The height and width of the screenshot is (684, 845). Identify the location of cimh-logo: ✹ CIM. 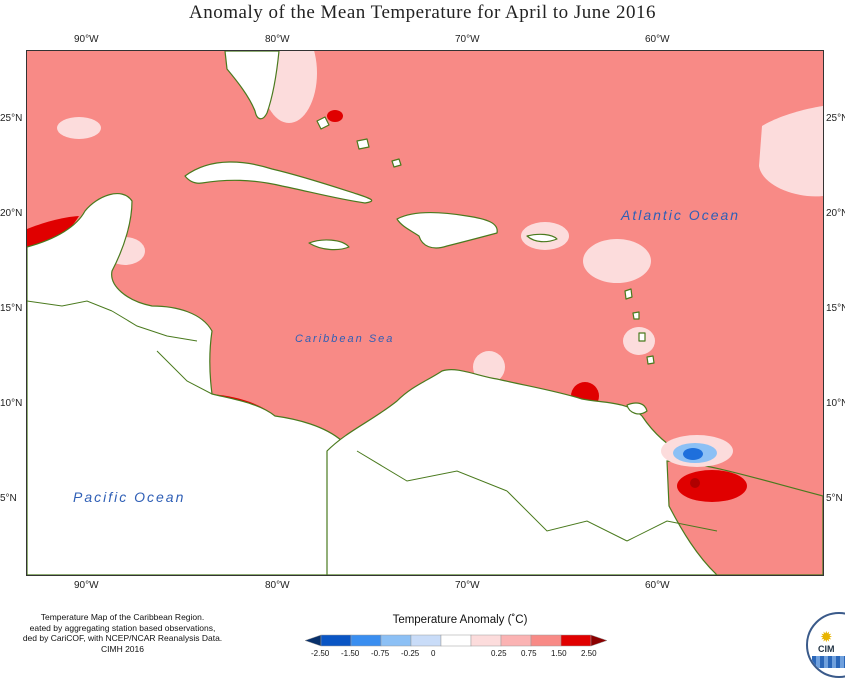
(825, 645).